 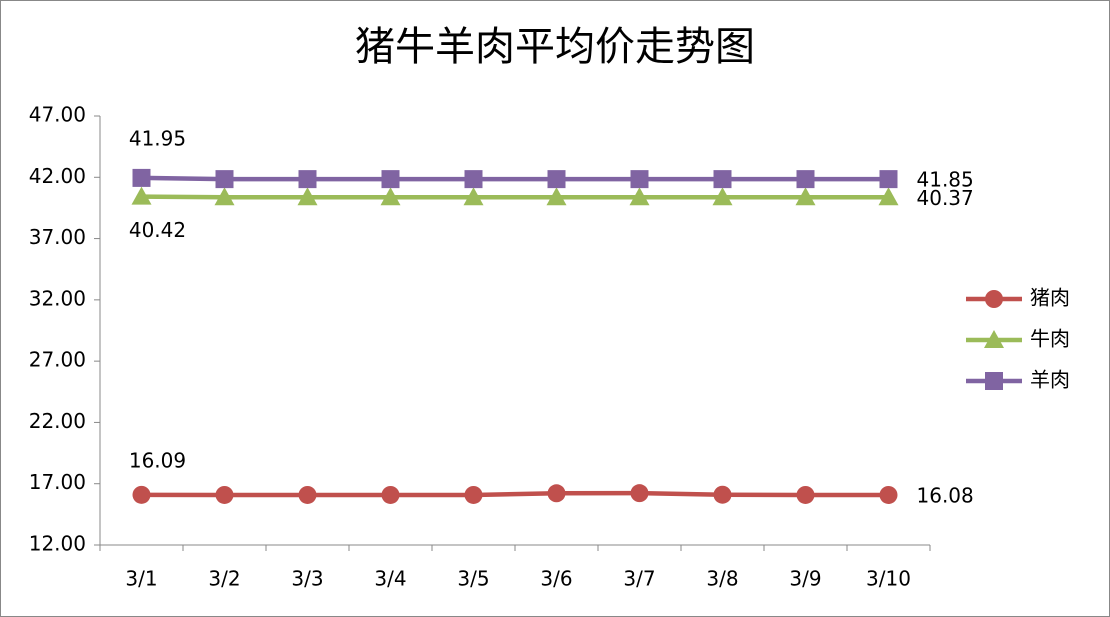 I want to click on y-tick-label: 47.00, so click(x=57, y=115).